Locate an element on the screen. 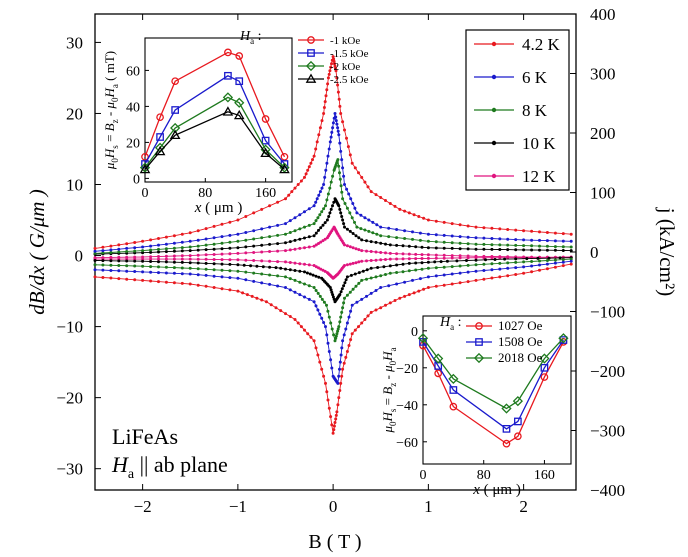 This screenshot has height=557, width=688. inset-series-1-5-koe is located at coordinates (215, 119).